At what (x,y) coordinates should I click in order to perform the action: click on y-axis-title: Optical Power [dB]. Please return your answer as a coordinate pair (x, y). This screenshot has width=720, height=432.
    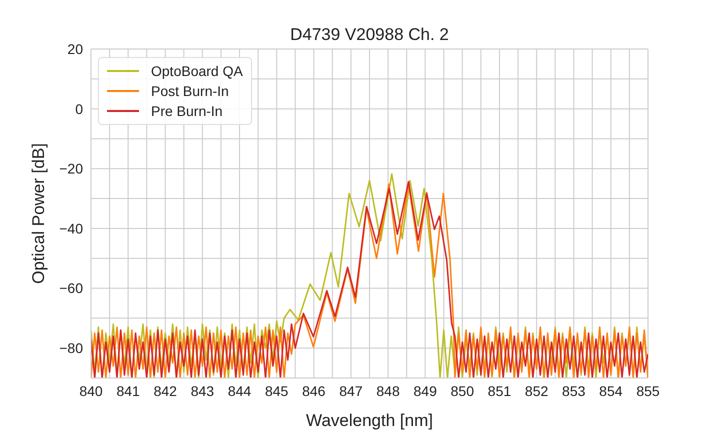
    Looking at the image, I should click on (38, 213).